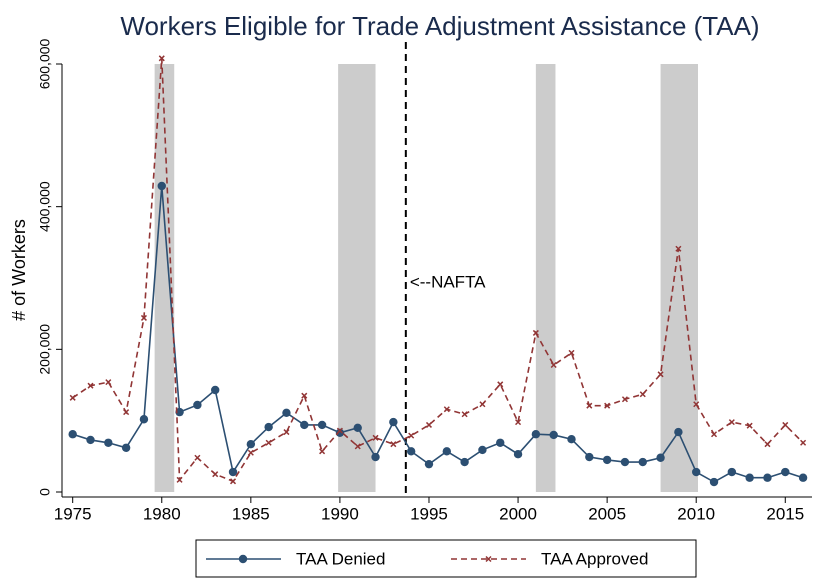 The image size is (817, 578). What do you see at coordinates (340, 513) in the screenshot?
I see `x-tick-label: 1990` at bounding box center [340, 513].